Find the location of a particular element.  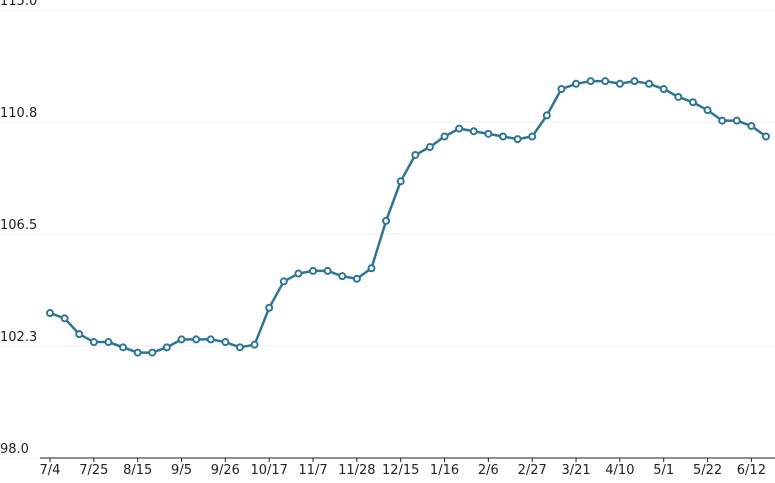

x-tick-label: 5/1 is located at coordinates (663, 470).